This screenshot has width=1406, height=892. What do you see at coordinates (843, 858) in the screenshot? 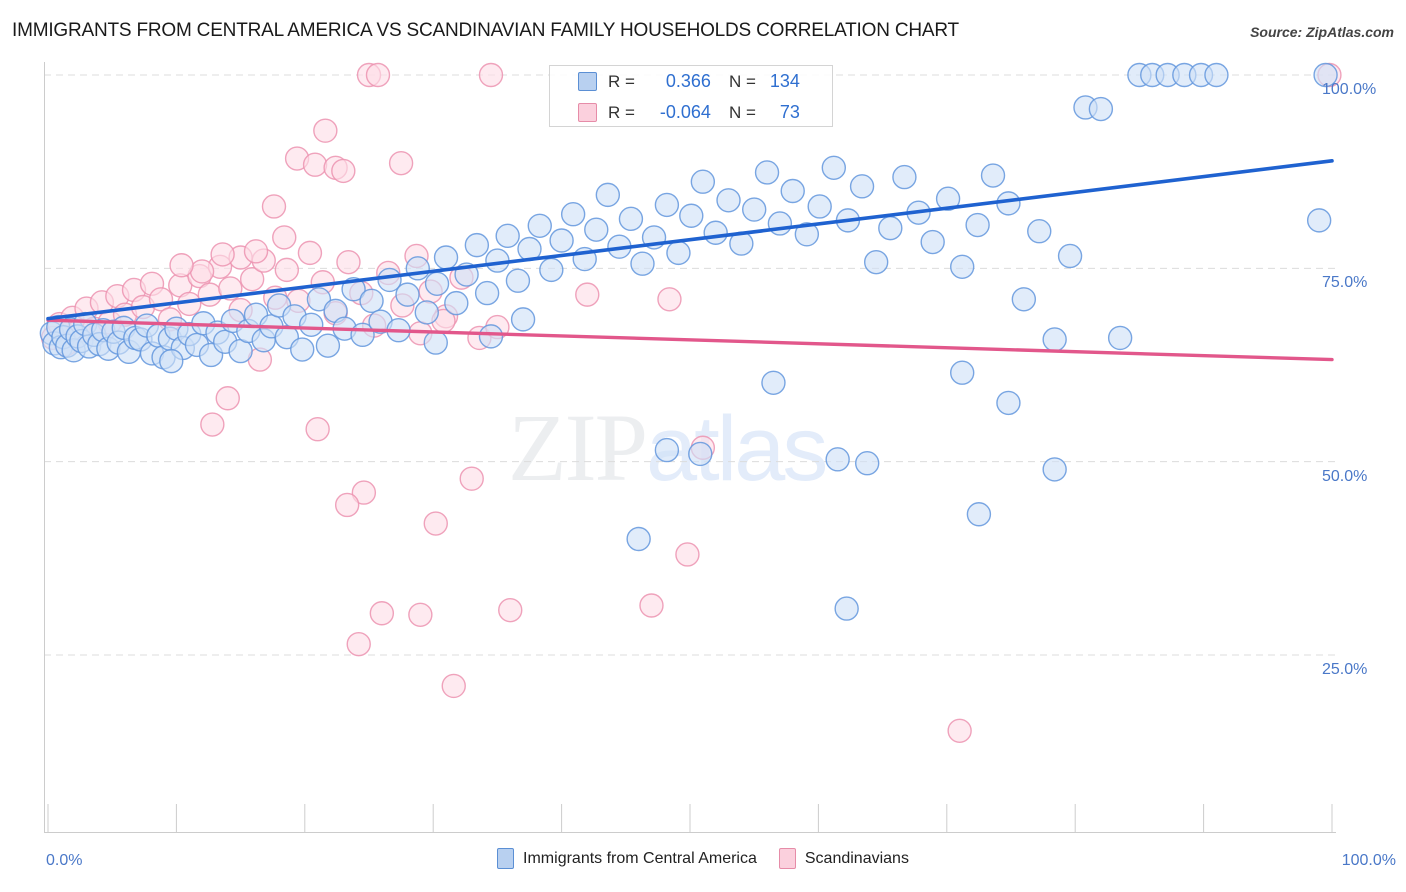
I see `legend-item-scandinavians: Scandinavians` at bounding box center [843, 858].